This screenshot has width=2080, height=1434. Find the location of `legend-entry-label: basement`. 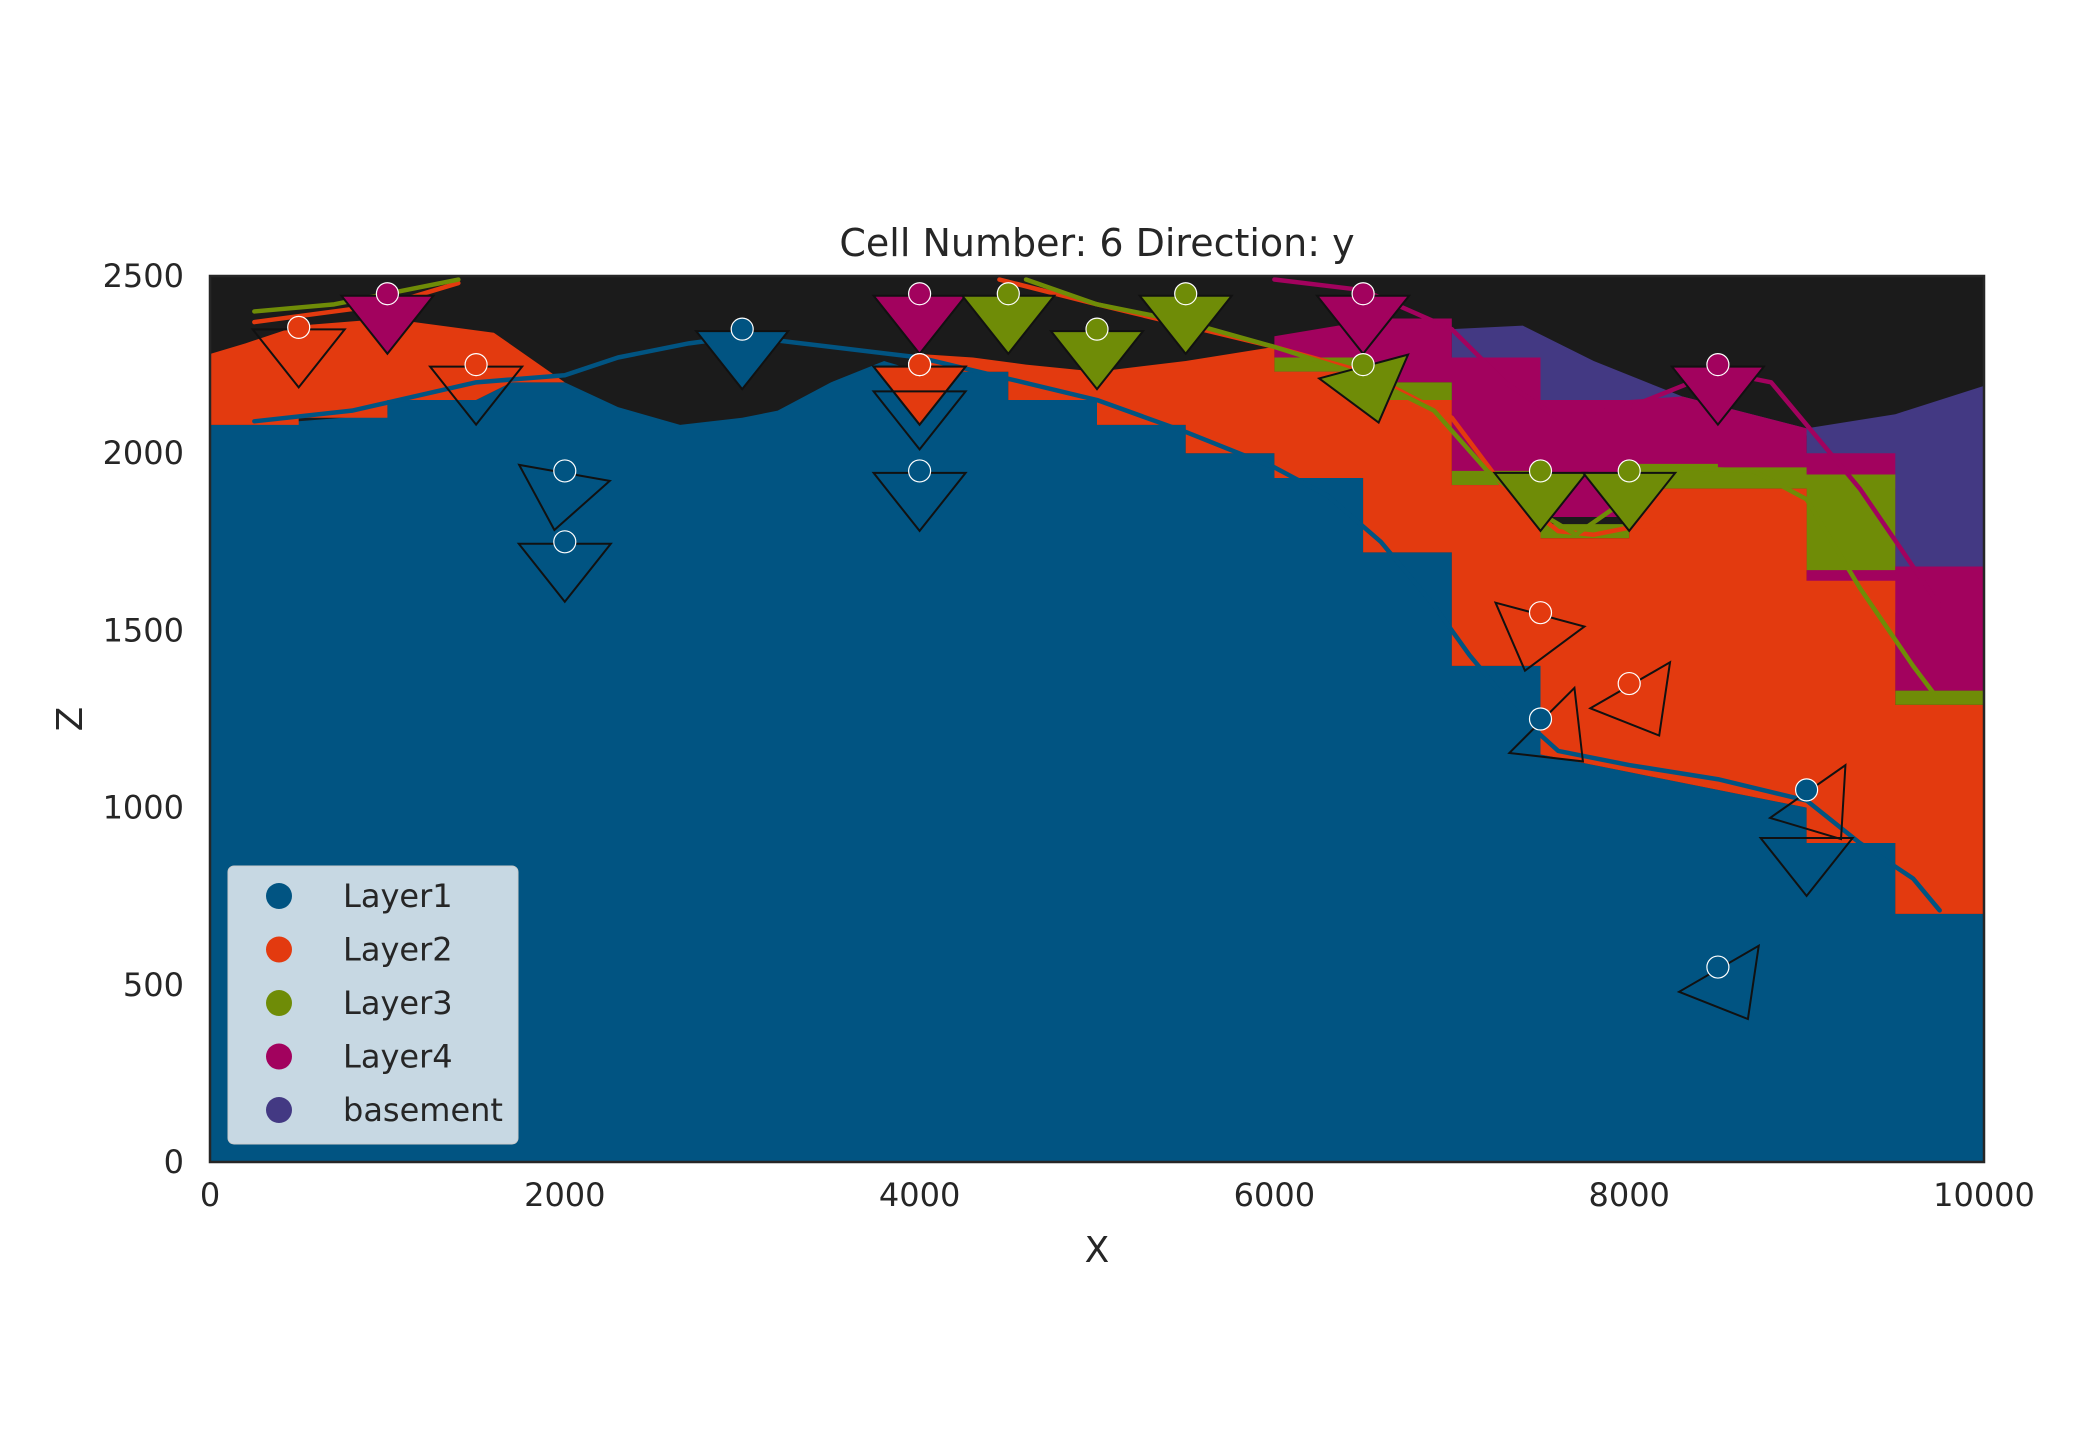

legend-entry-label: basement is located at coordinates (423, 1110).